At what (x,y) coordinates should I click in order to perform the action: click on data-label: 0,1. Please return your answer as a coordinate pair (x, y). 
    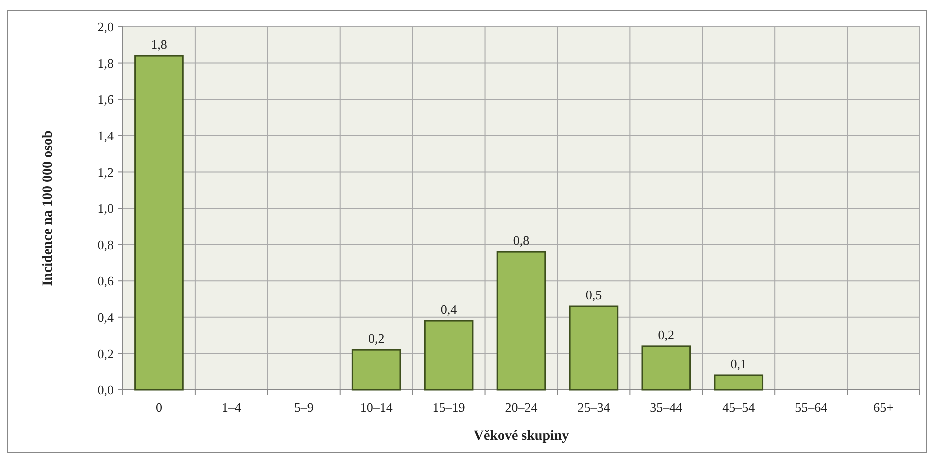
    Looking at the image, I should click on (738, 364).